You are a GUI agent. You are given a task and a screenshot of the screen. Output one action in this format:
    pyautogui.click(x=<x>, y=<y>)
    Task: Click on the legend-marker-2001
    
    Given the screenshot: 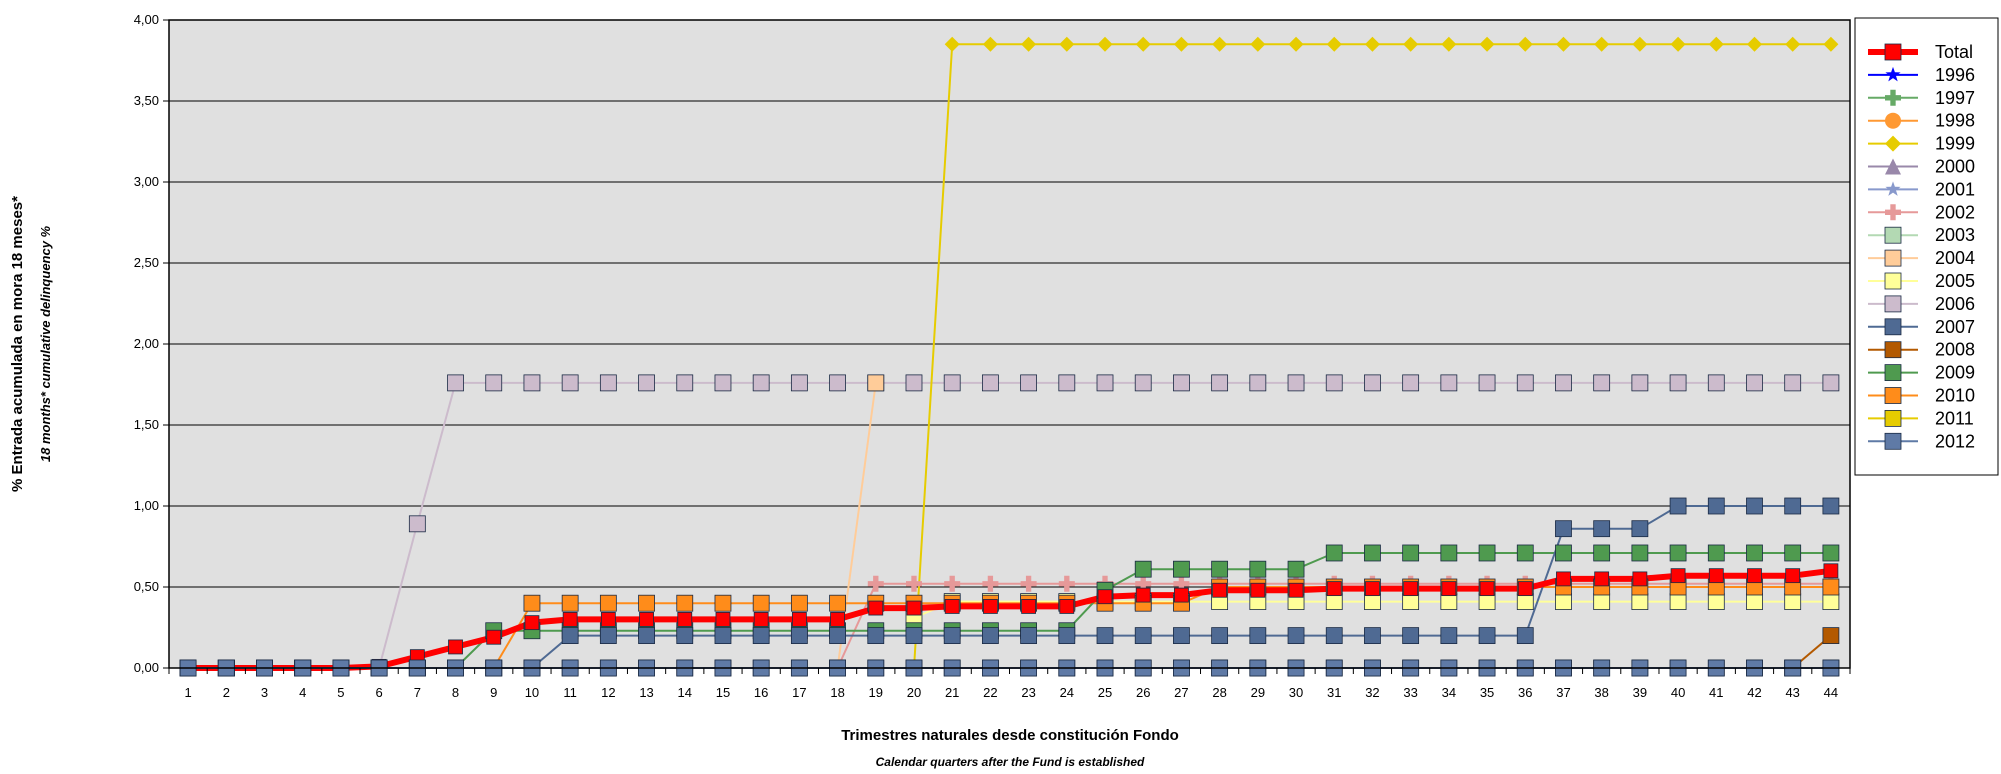 What is the action you would take?
    pyautogui.click(x=1893, y=188)
    